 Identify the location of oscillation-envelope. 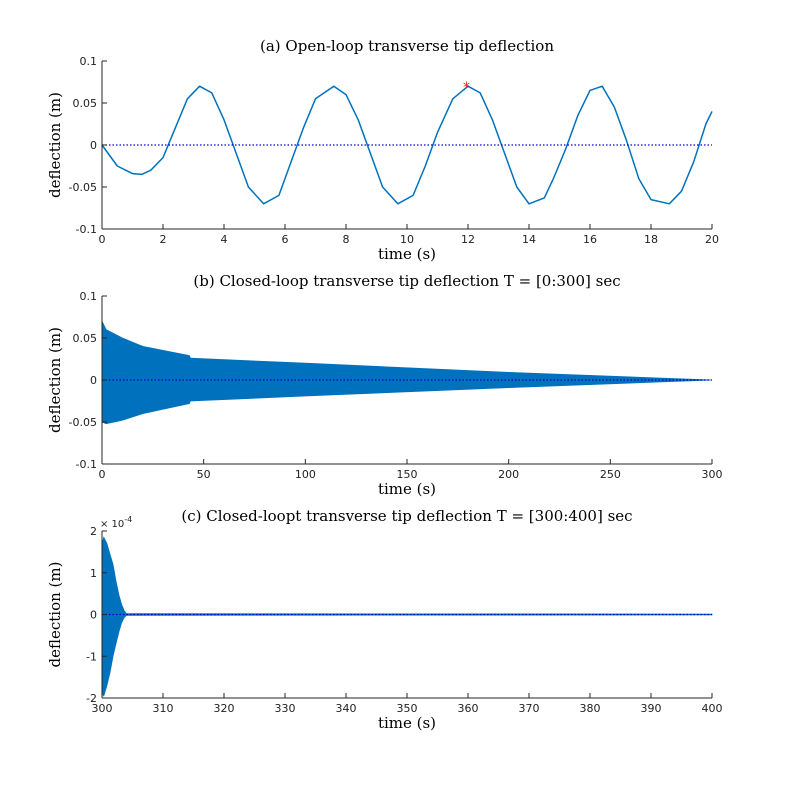
(407, 373).